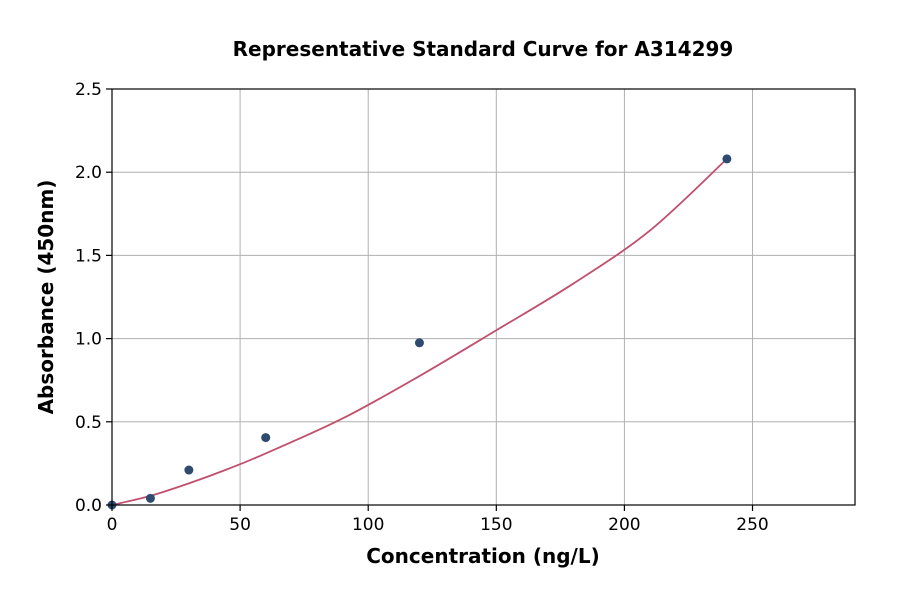 This screenshot has height=594, width=900. What do you see at coordinates (752, 525) in the screenshot?
I see `x-tick-label: 250` at bounding box center [752, 525].